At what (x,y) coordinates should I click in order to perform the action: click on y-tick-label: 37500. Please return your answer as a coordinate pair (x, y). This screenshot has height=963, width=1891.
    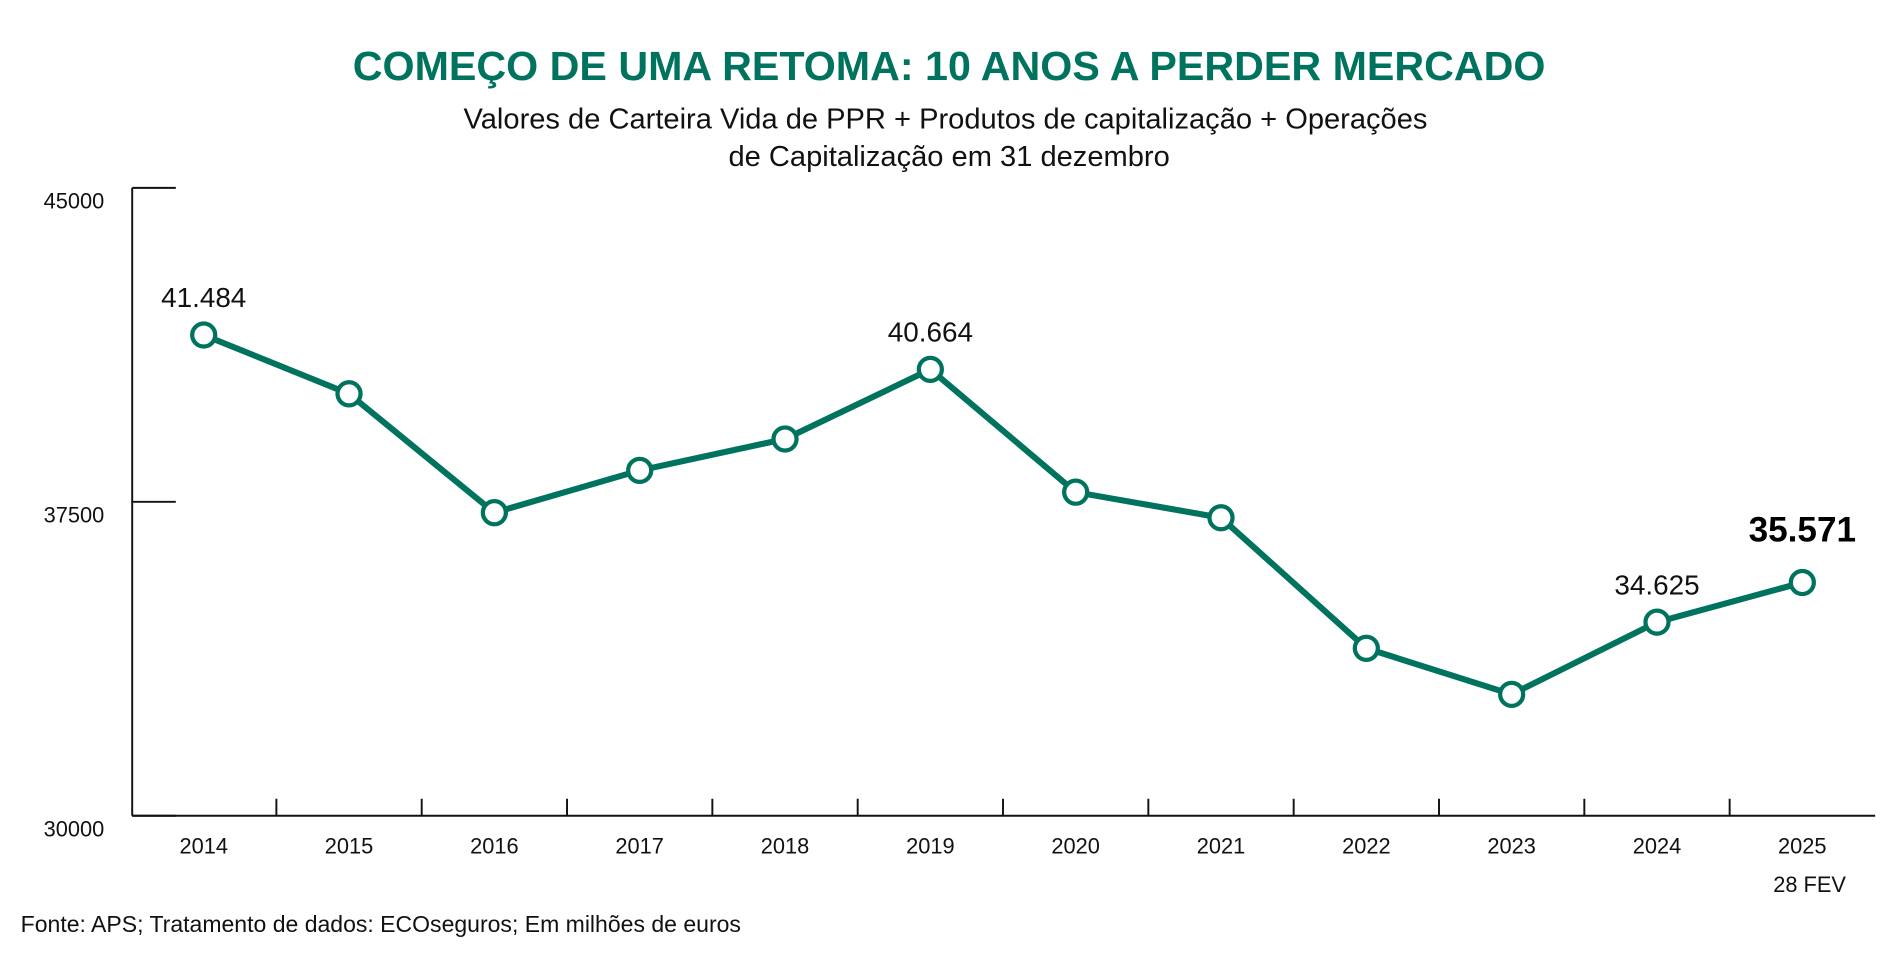
    Looking at the image, I should click on (74, 514).